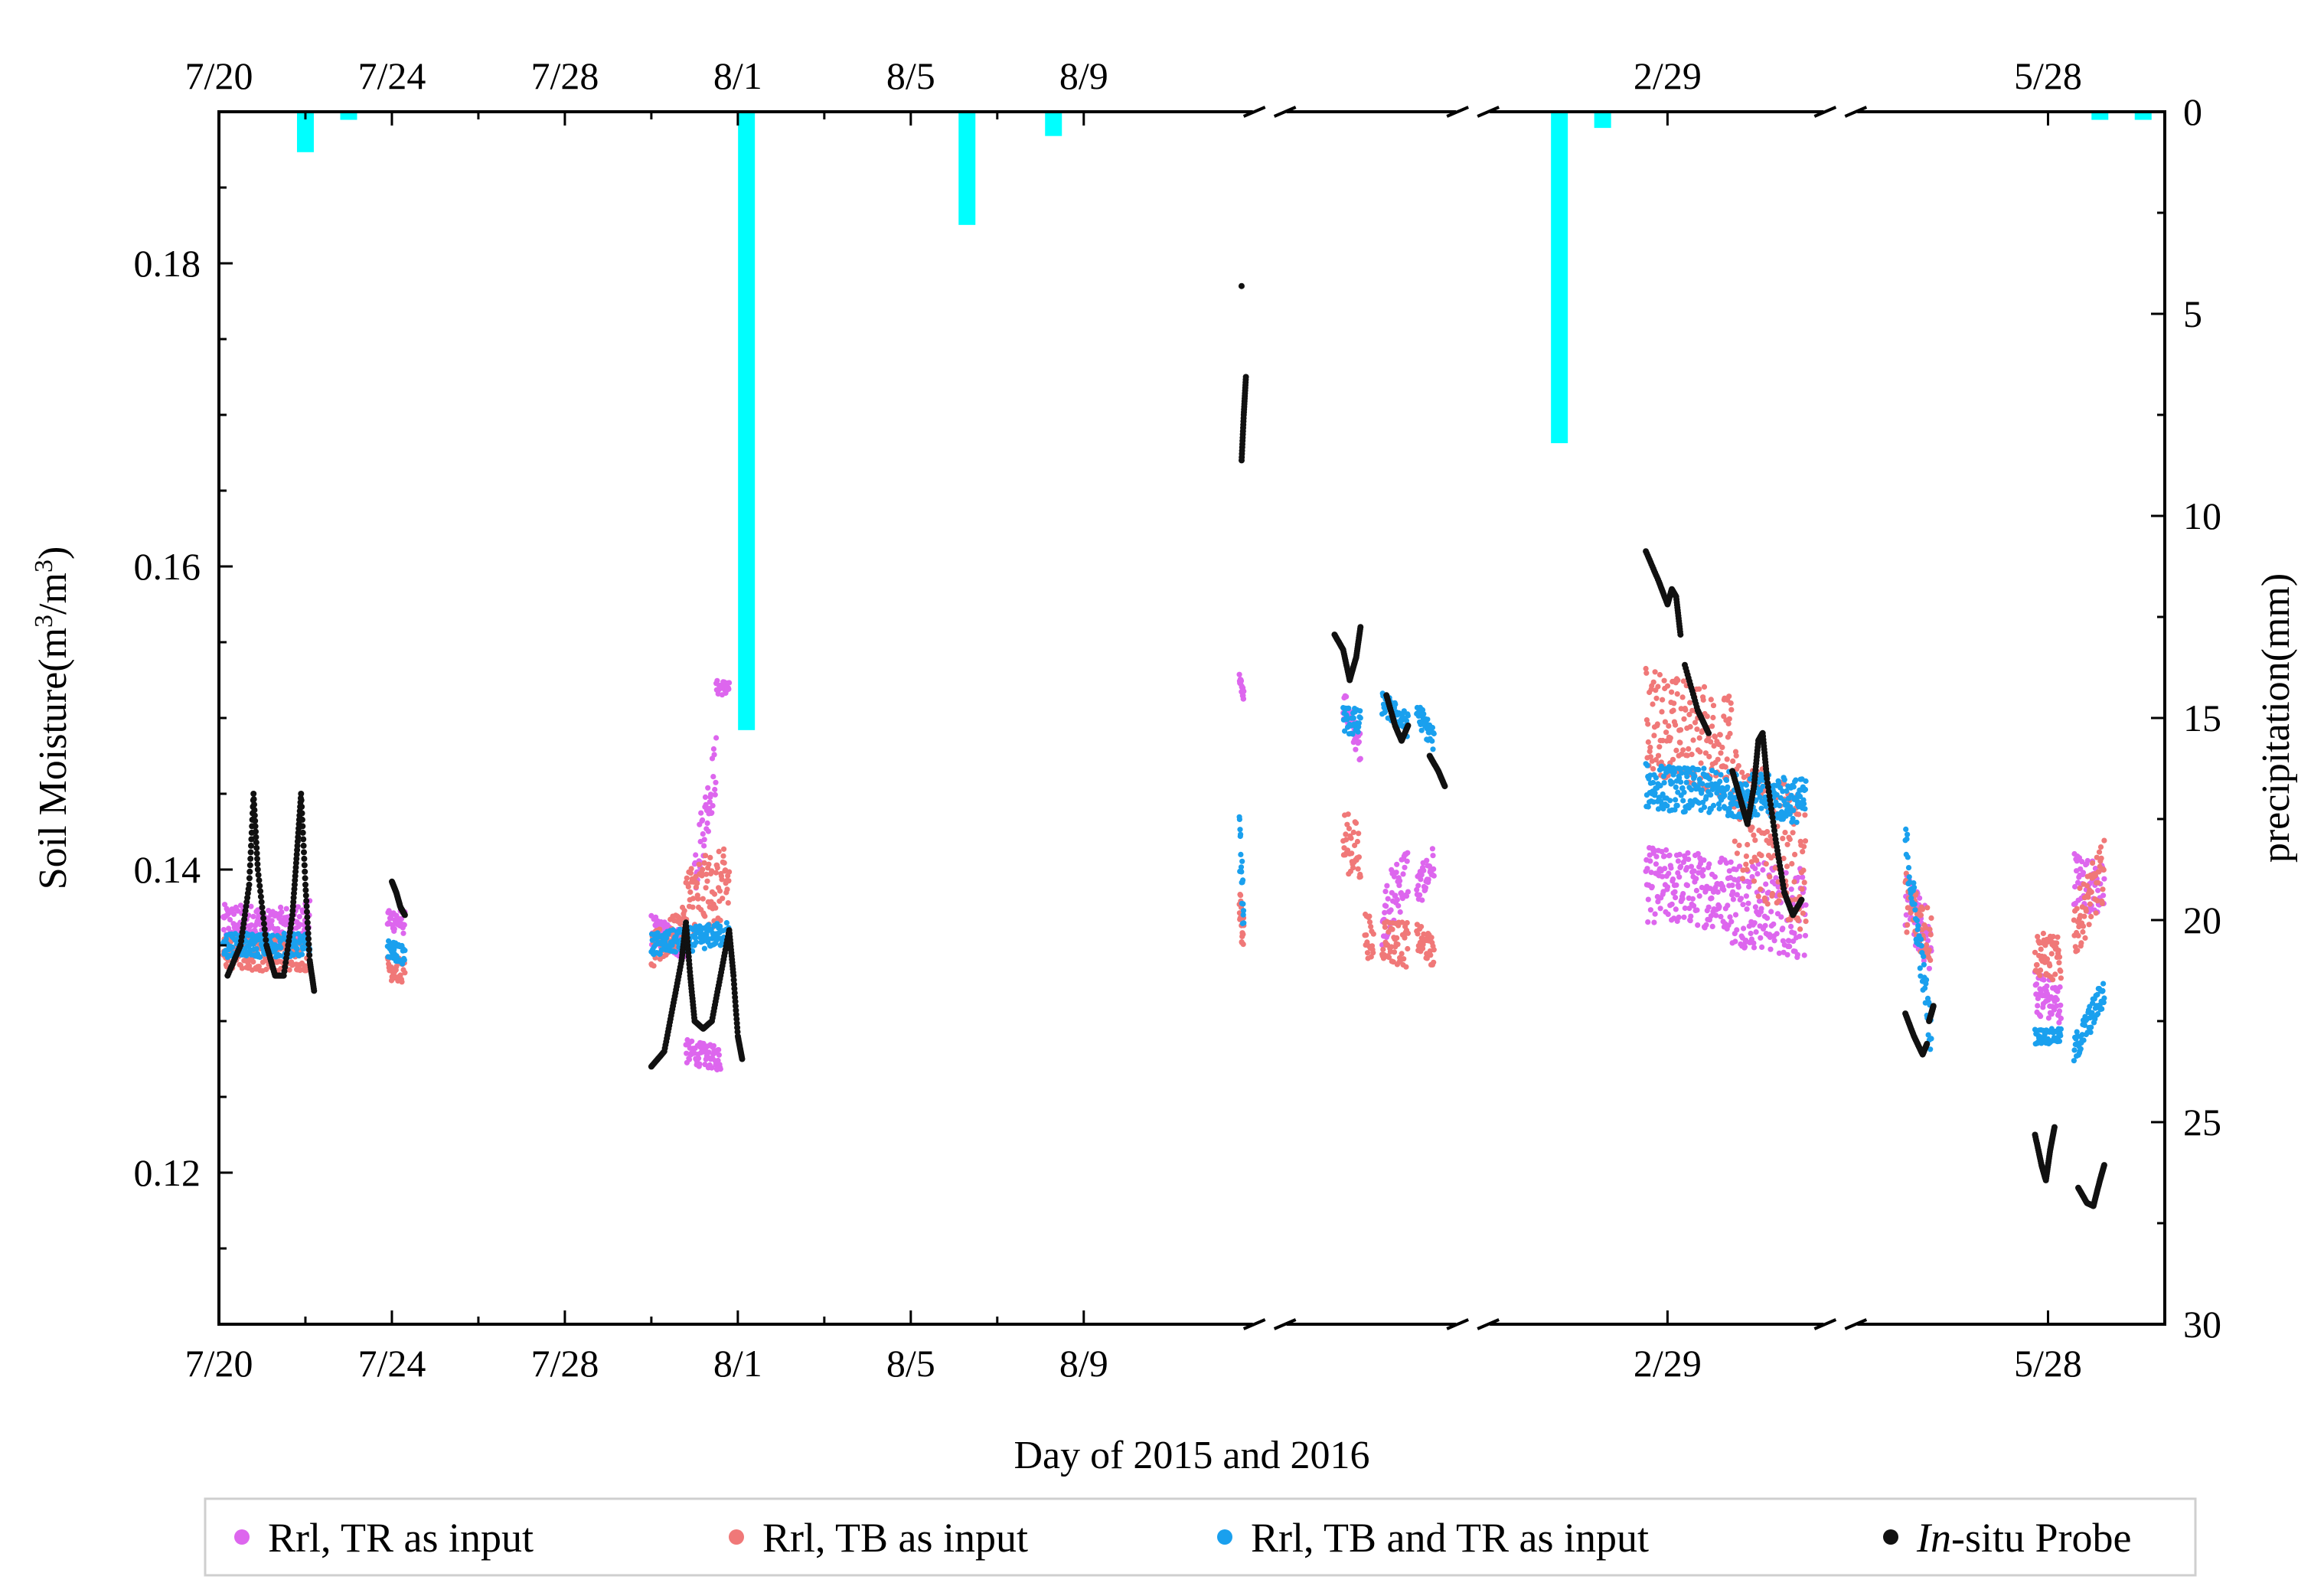 This screenshot has height=1586, width=2324. I want to click on x-top-tick-label: 7/20, so click(219, 75).